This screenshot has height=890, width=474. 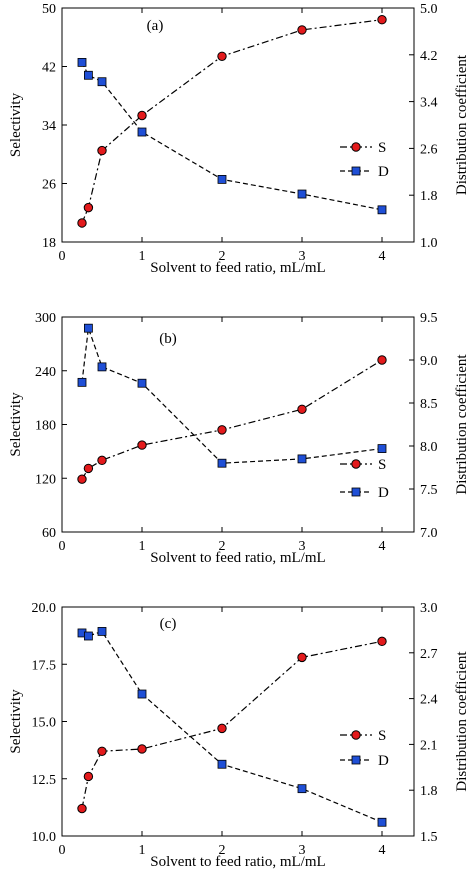 I want to click on y-tick-label: 15.0, so click(x=44, y=723).